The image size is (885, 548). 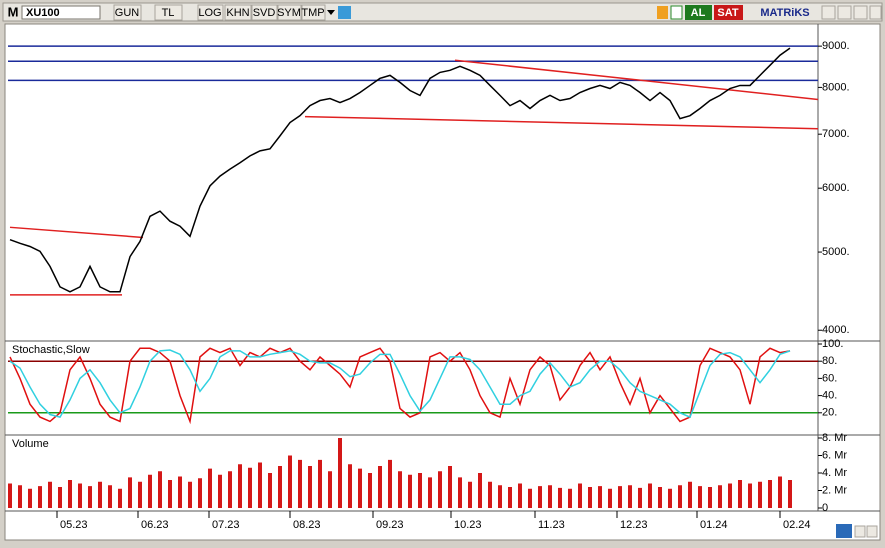 What do you see at coordinates (390, 525) in the screenshot?
I see `x-tick-label: 09.23` at bounding box center [390, 525].